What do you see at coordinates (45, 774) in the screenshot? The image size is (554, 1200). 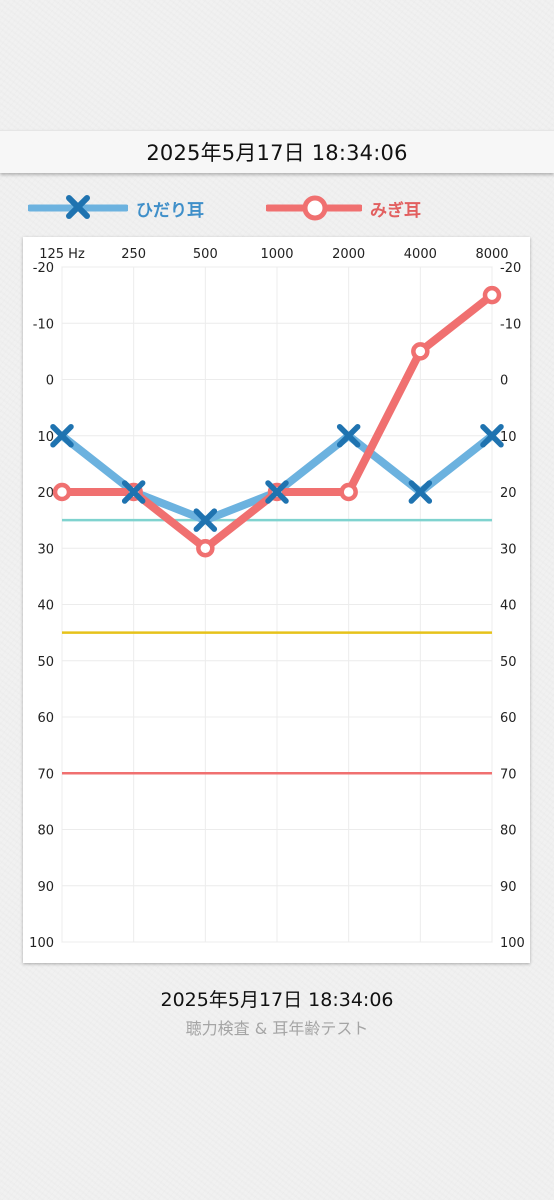 I see `y-tick-label-left: 70` at bounding box center [45, 774].